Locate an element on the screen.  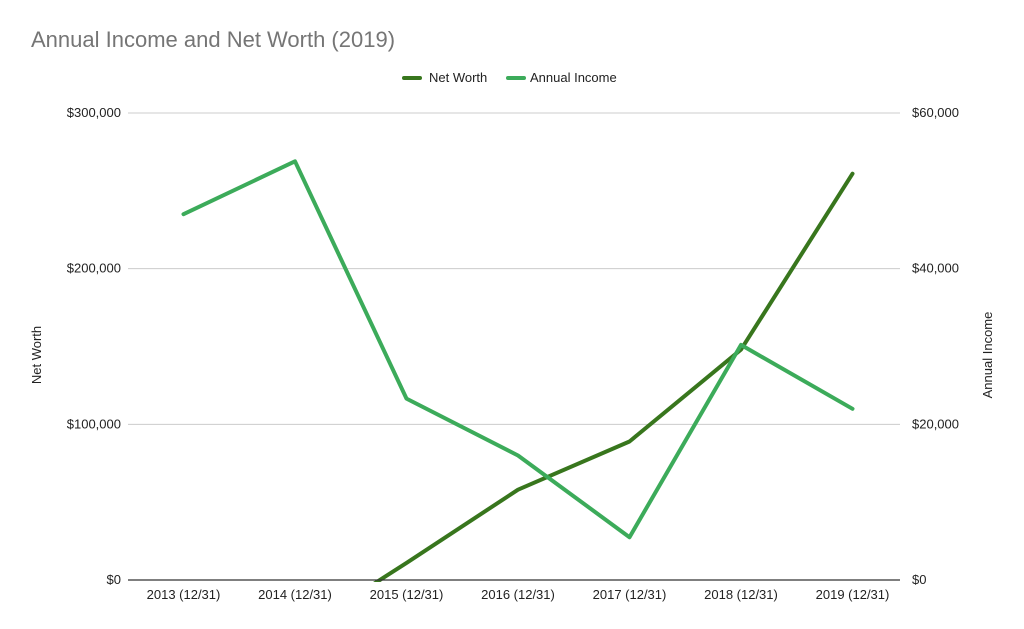
x-tick-label: 2018 (12/31) is located at coordinates (741, 594).